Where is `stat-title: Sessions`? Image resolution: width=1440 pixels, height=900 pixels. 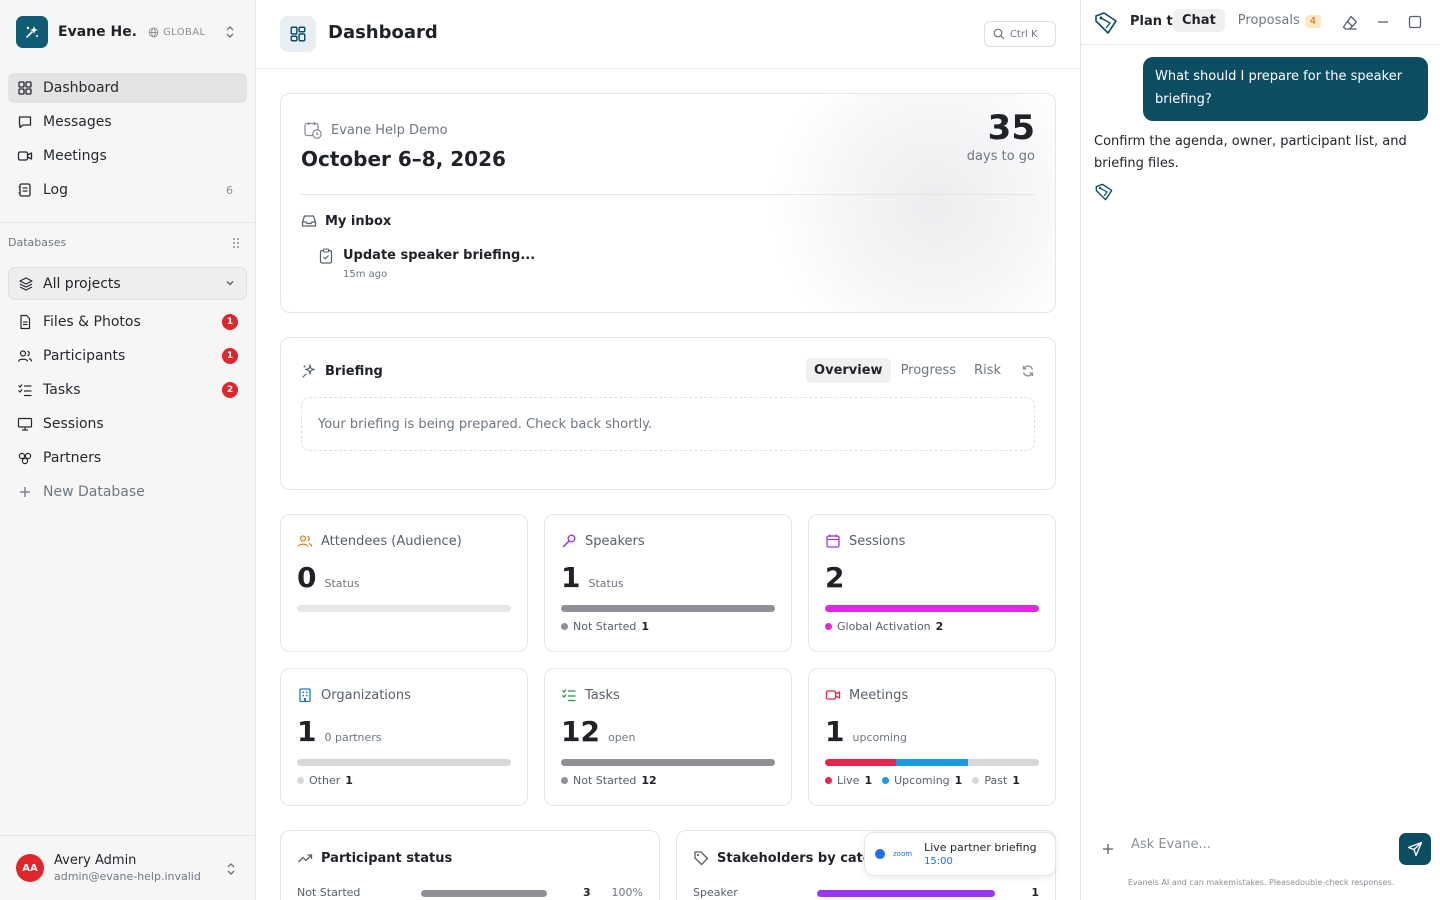
stat-title: Sessions is located at coordinates (865, 541).